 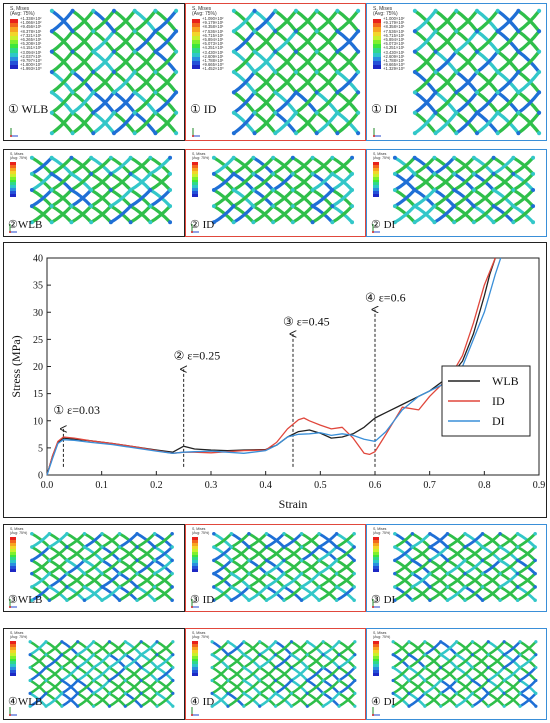 I want to click on deformation-state-label: ③ DI, so click(x=383, y=600).